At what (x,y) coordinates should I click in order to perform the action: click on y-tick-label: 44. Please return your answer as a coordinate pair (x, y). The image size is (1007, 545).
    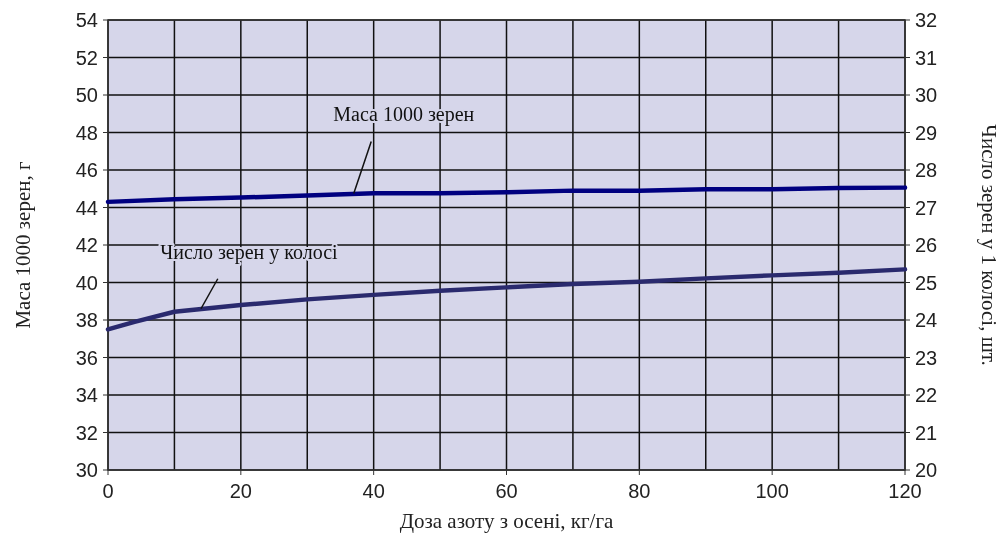
    Looking at the image, I should click on (86, 207).